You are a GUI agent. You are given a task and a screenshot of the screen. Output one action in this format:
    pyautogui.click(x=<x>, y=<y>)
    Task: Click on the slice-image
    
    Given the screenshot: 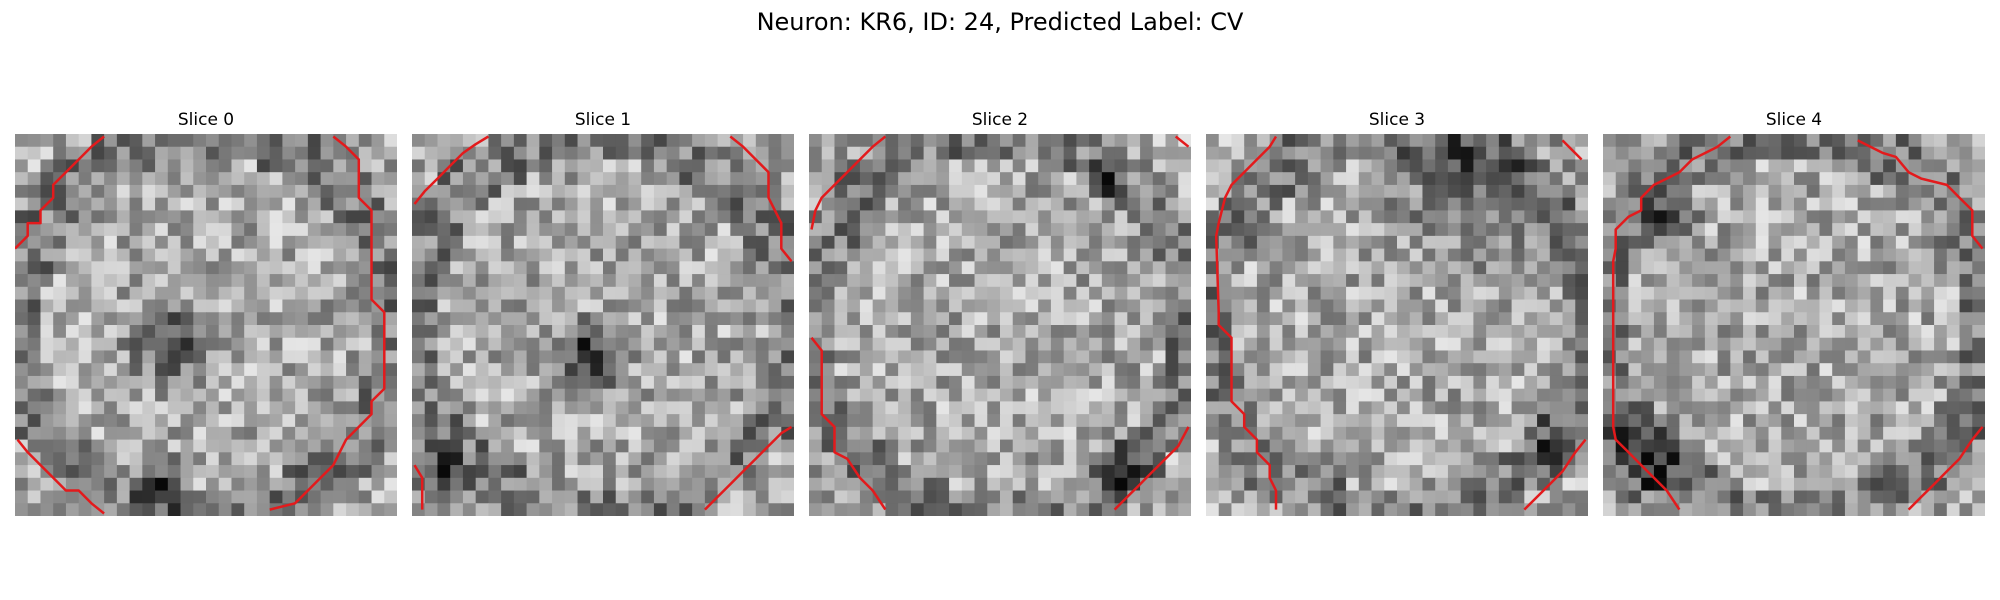 What is the action you would take?
    pyautogui.click(x=603, y=325)
    